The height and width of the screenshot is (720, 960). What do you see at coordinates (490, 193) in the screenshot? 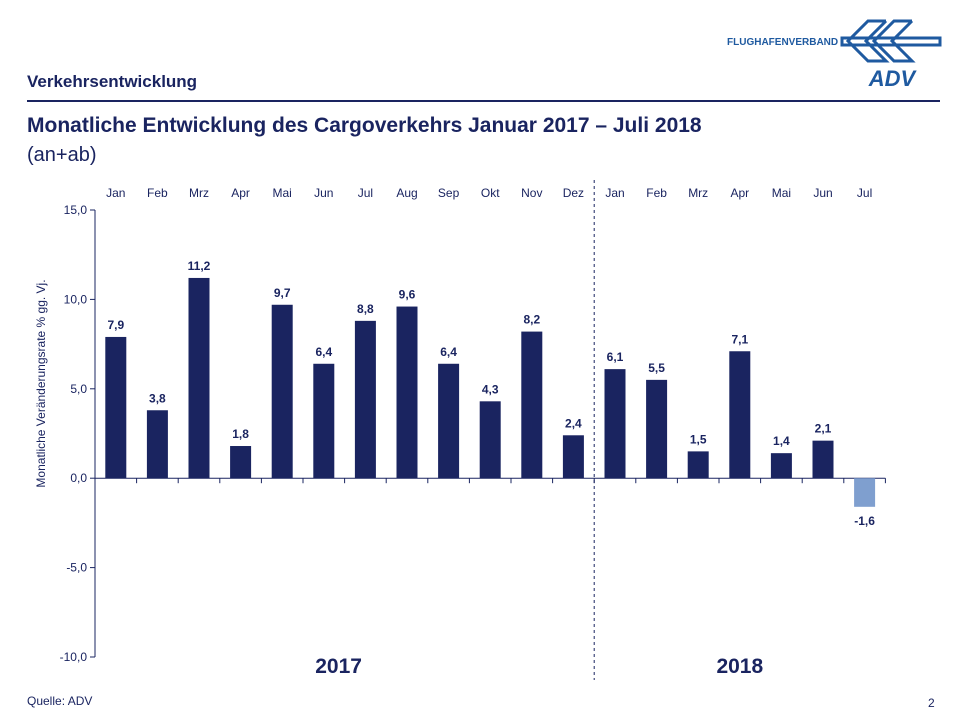
I see `month-label: Okt` at bounding box center [490, 193].